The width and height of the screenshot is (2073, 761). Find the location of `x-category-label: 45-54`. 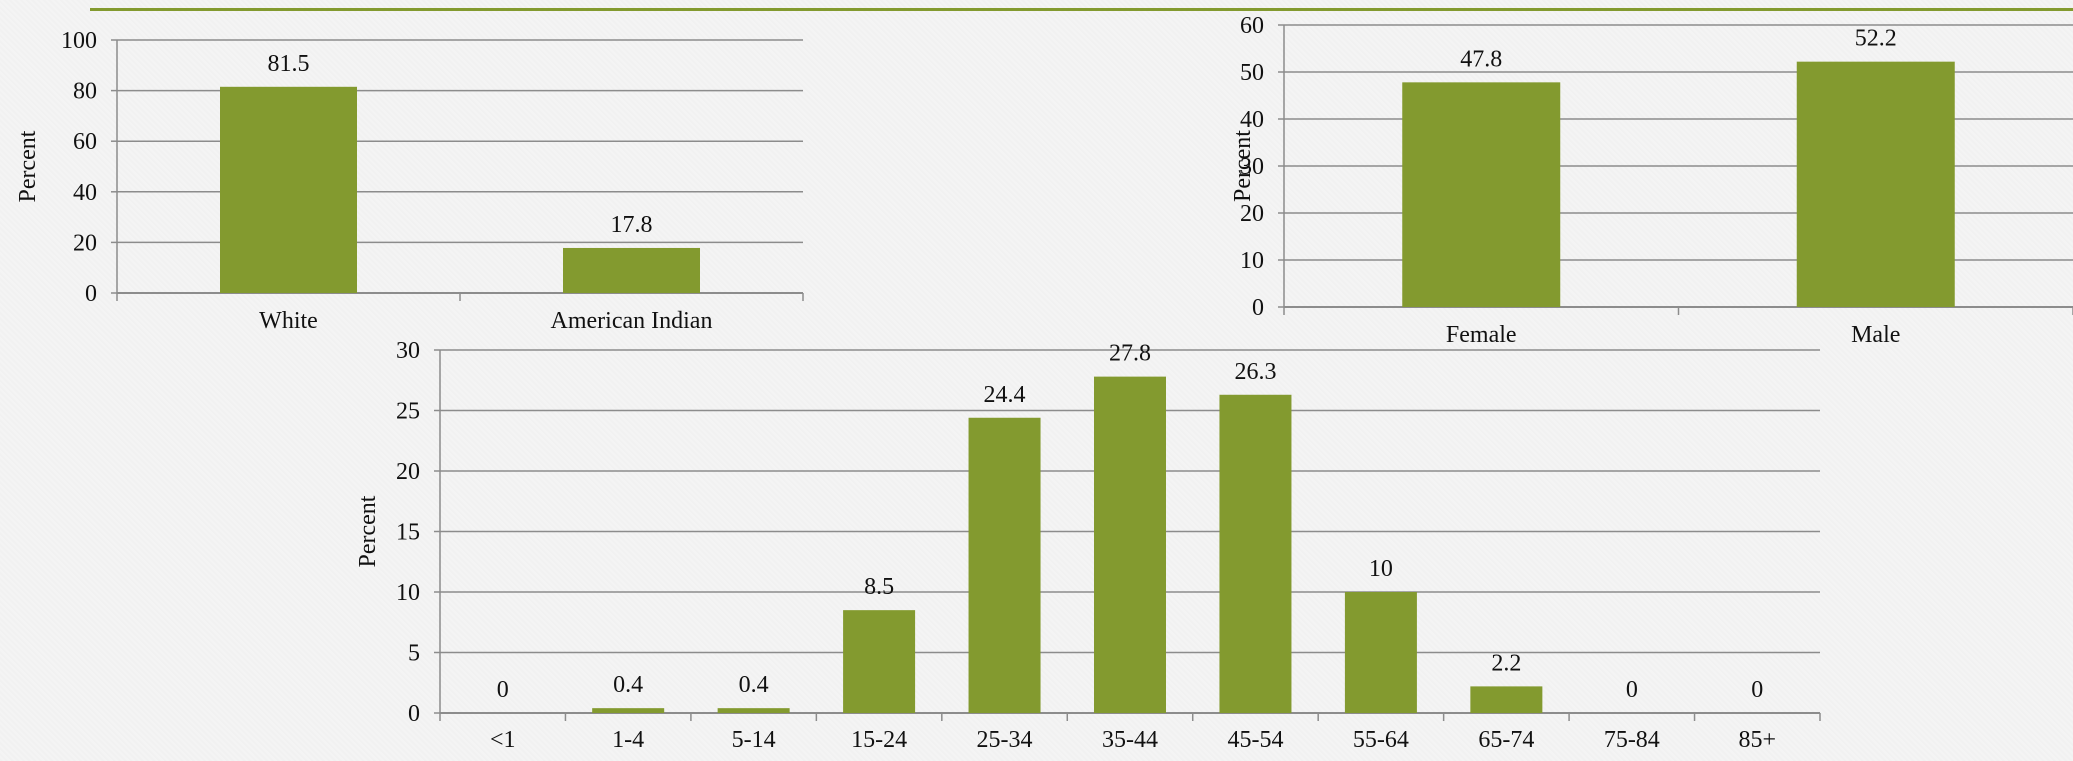

x-category-label: 45-54 is located at coordinates (1255, 740).